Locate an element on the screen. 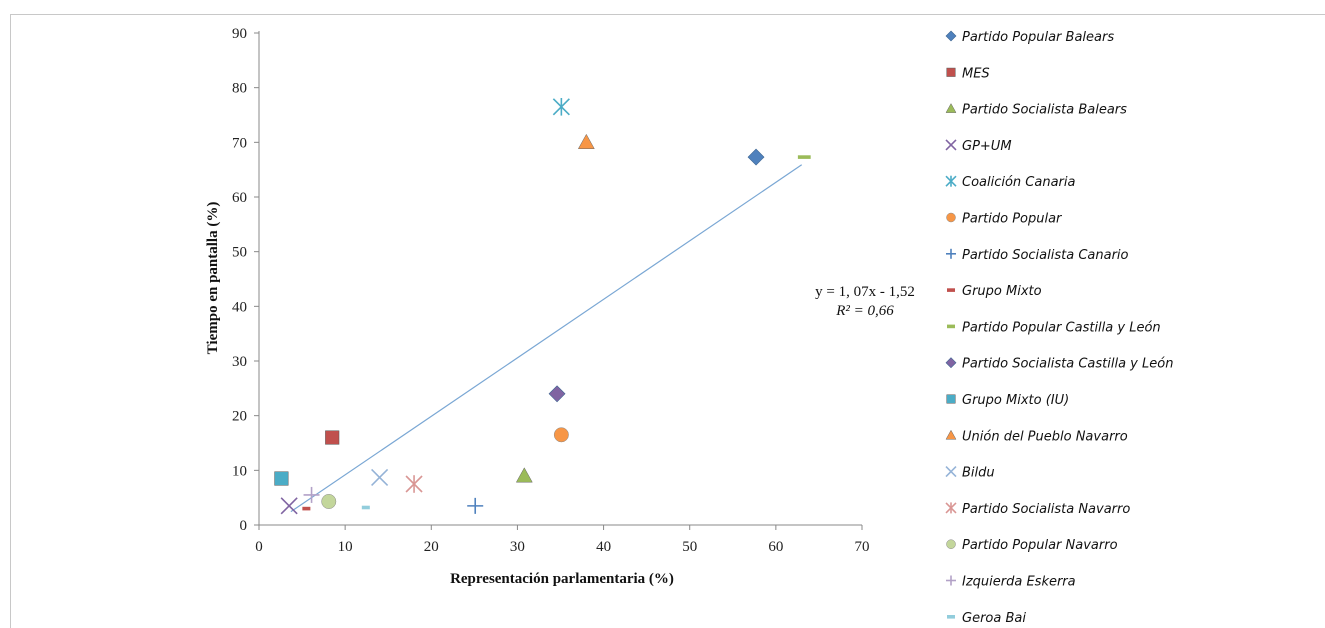 This screenshot has width=1325, height=628. x-tick-label: 30 is located at coordinates (517, 547).